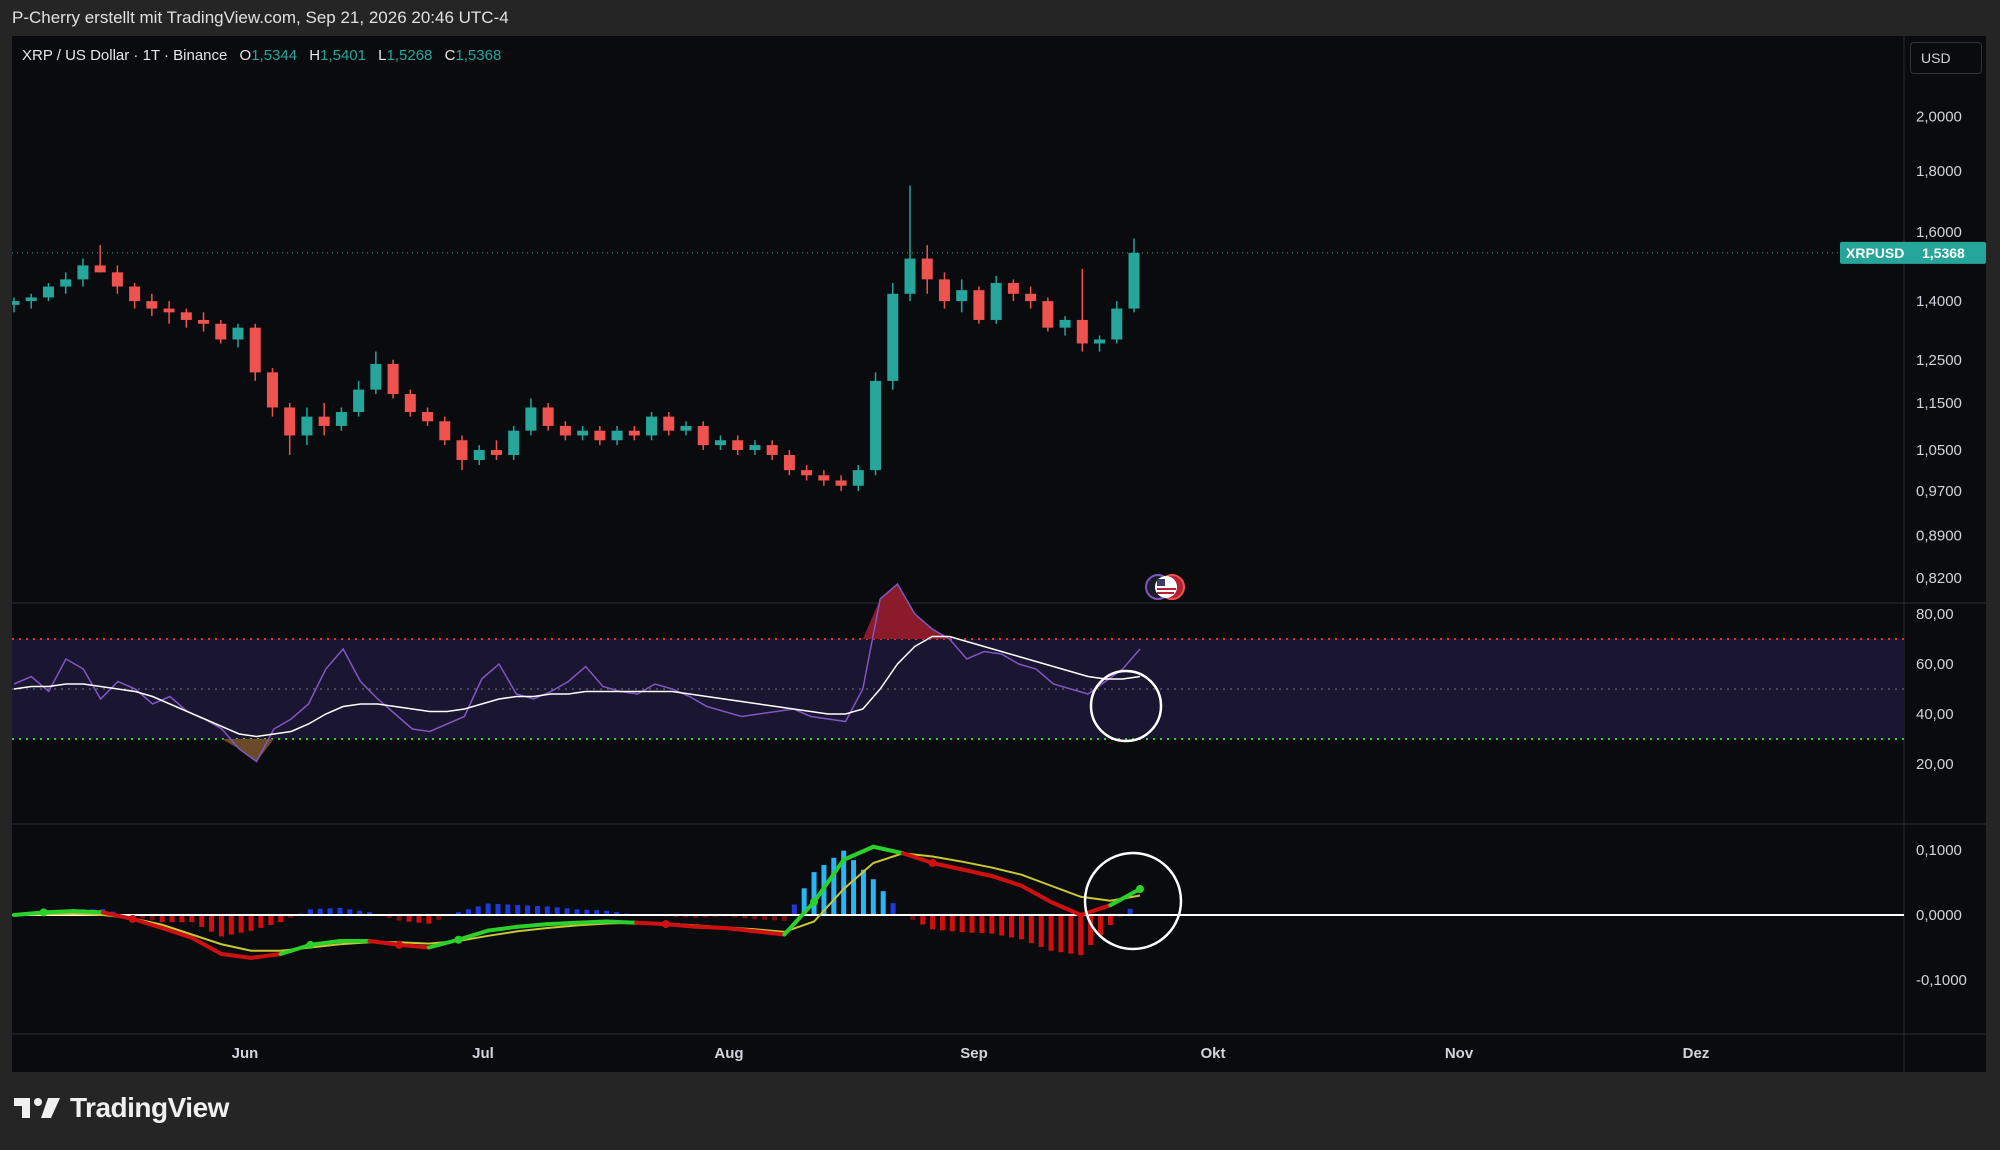 This screenshot has height=1150, width=2000. What do you see at coordinates (121, 1108) in the screenshot?
I see `tradingview-logo: TradingView` at bounding box center [121, 1108].